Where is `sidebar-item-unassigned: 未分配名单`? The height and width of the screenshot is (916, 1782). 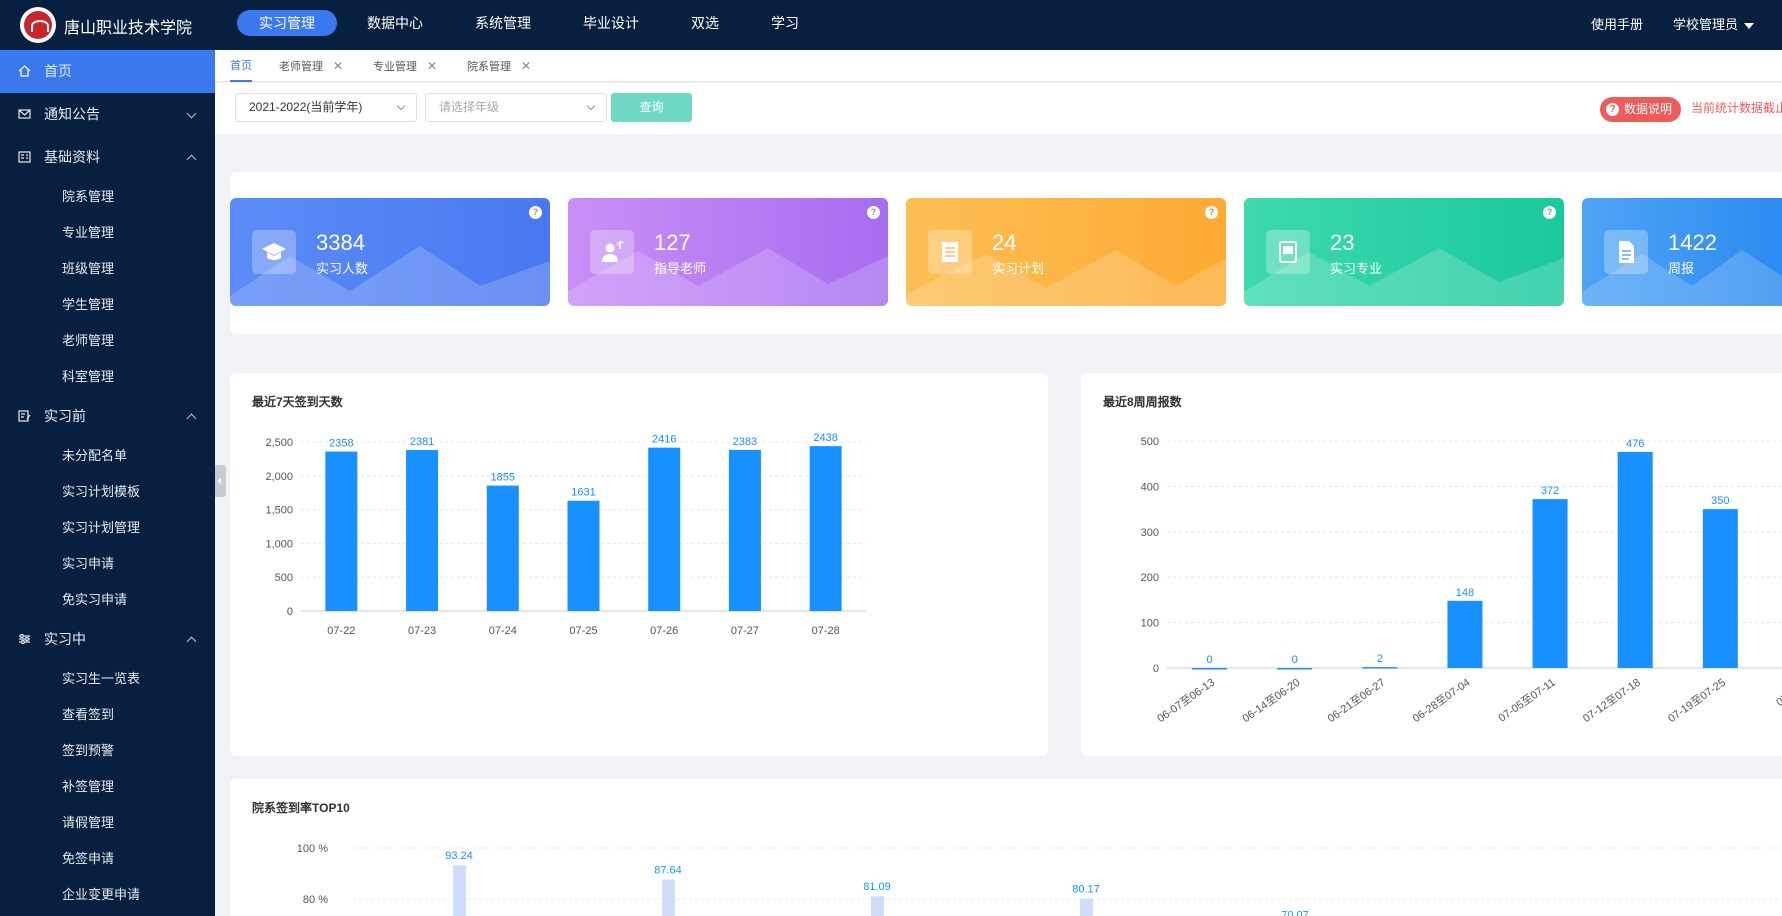 sidebar-item-unassigned: 未分配名单 is located at coordinates (95, 455).